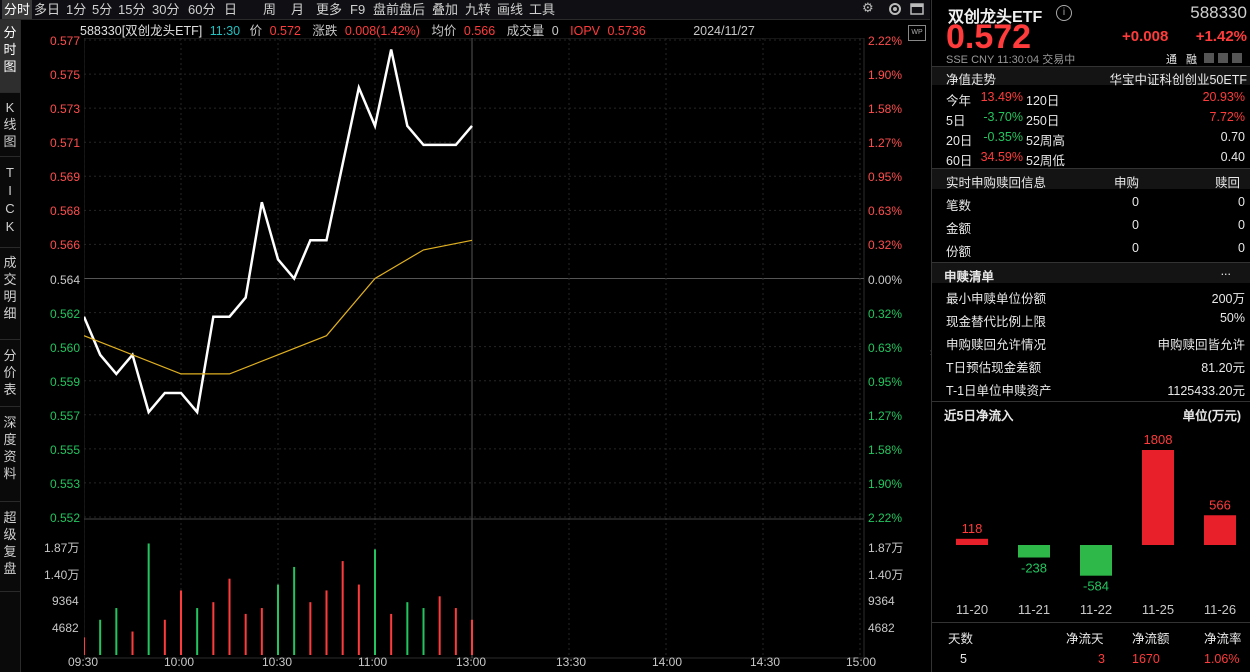  Describe the element at coordinates (959, 252) in the screenshot. I see `sr-row-label: 份额` at that location.